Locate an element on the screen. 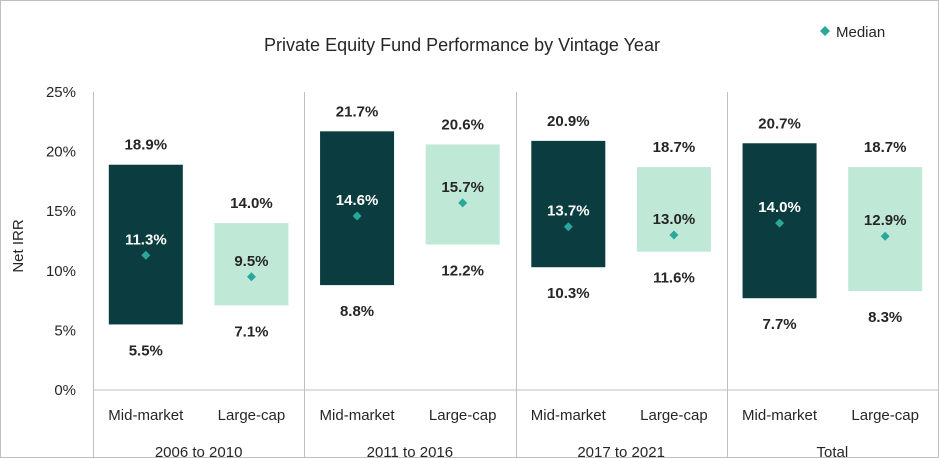 The width and height of the screenshot is (939, 458). low-value-label: 10.3% is located at coordinates (568, 293).